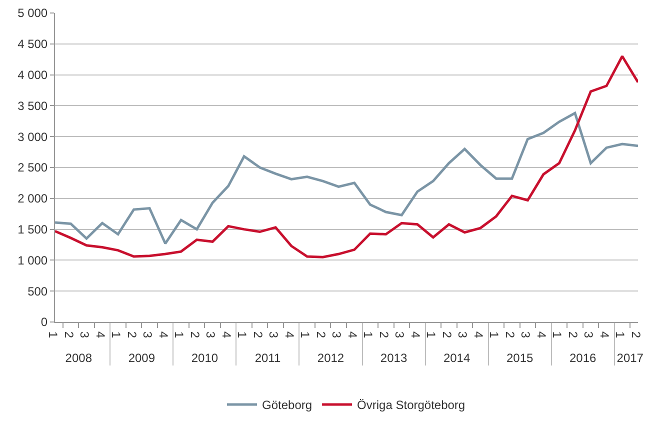 This screenshot has height=425, width=650. I want to click on text: 2008, so click(78, 358).